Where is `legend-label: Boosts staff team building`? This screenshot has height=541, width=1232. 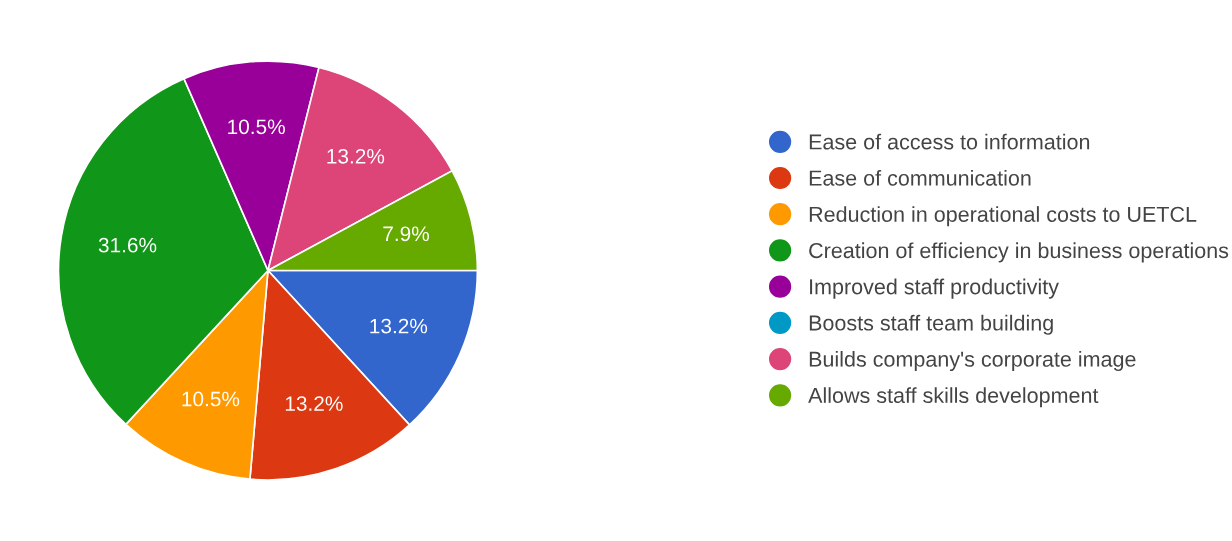
legend-label: Boosts staff team building is located at coordinates (931, 324).